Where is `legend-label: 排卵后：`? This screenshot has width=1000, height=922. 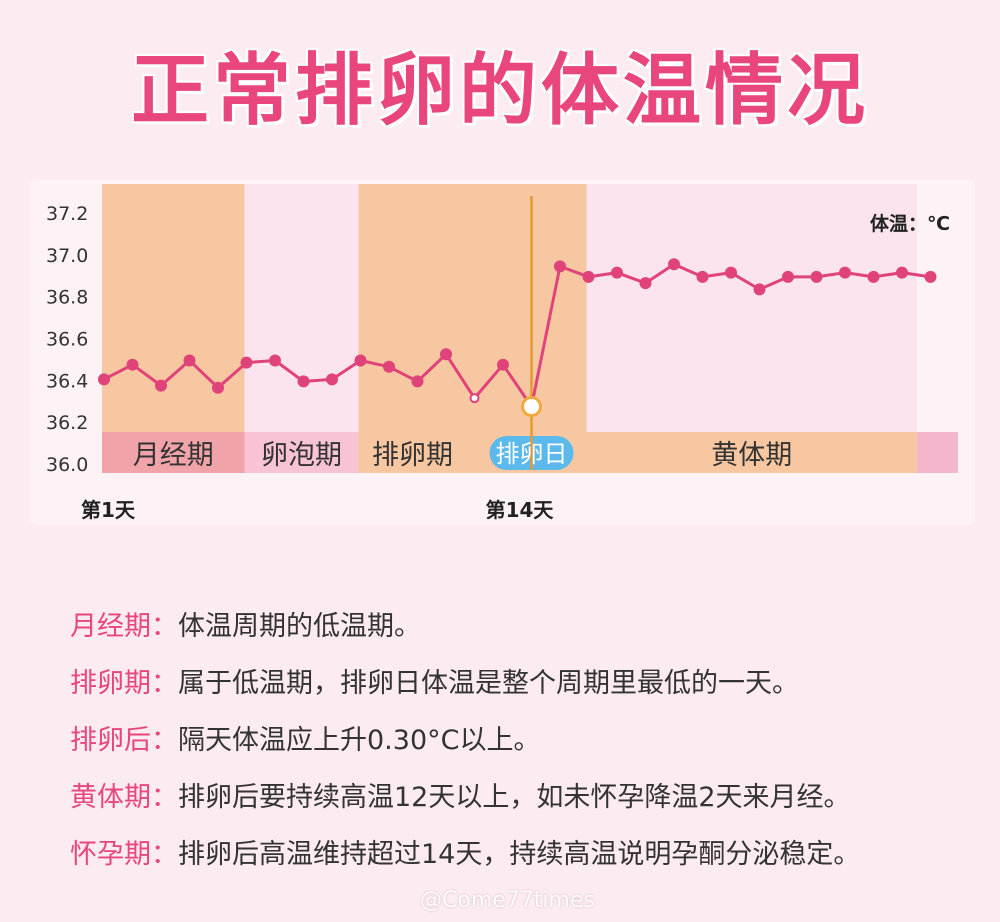 legend-label: 排卵后： is located at coordinates (124, 740).